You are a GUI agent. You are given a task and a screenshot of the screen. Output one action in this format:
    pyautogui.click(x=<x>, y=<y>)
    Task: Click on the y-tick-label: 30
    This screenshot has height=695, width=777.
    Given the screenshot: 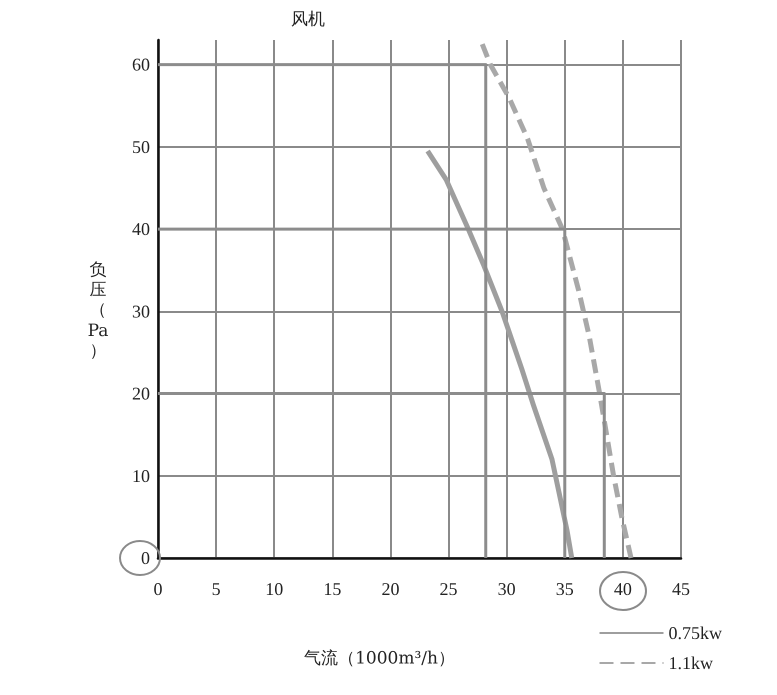 What is the action you would take?
    pyautogui.click(x=141, y=311)
    